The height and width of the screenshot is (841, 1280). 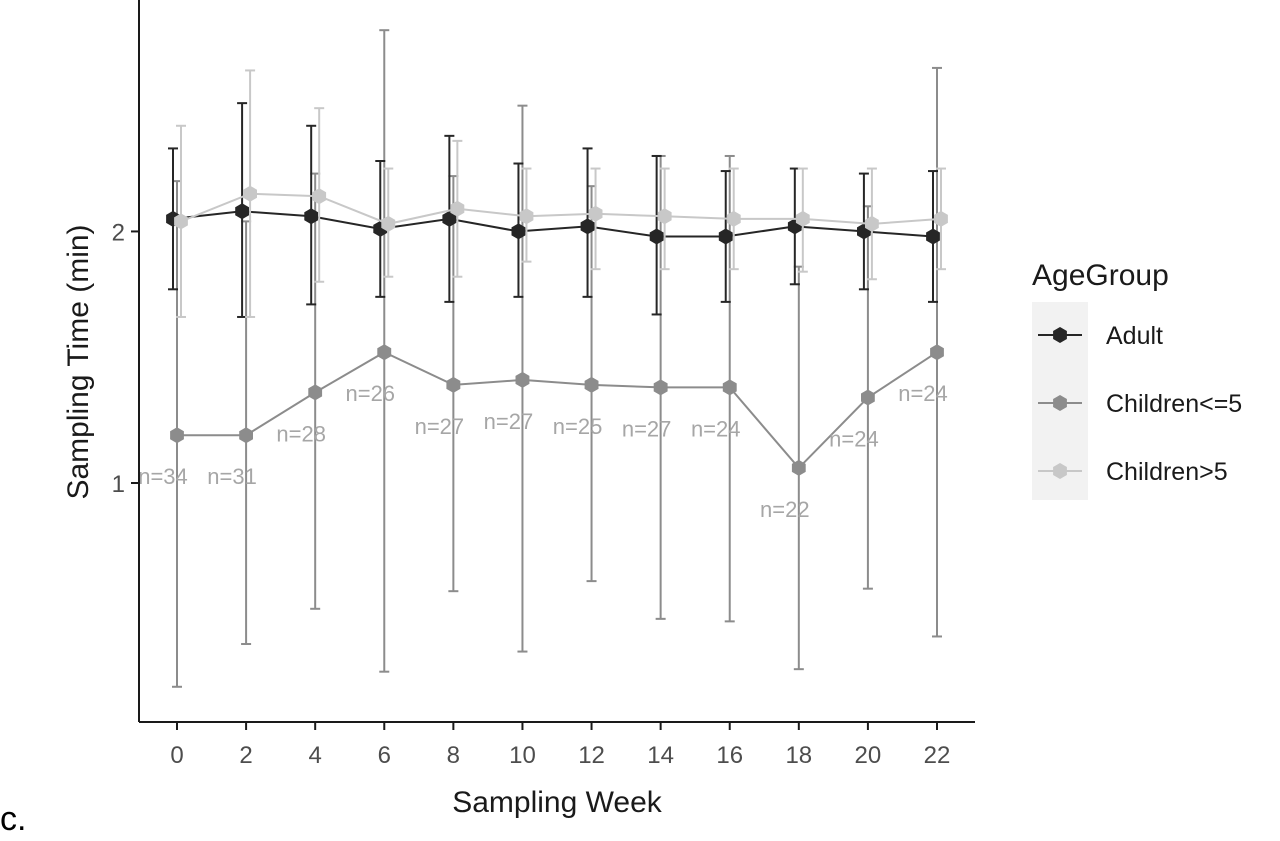 What do you see at coordinates (1167, 472) in the screenshot?
I see `legend-label: Children>5` at bounding box center [1167, 472].